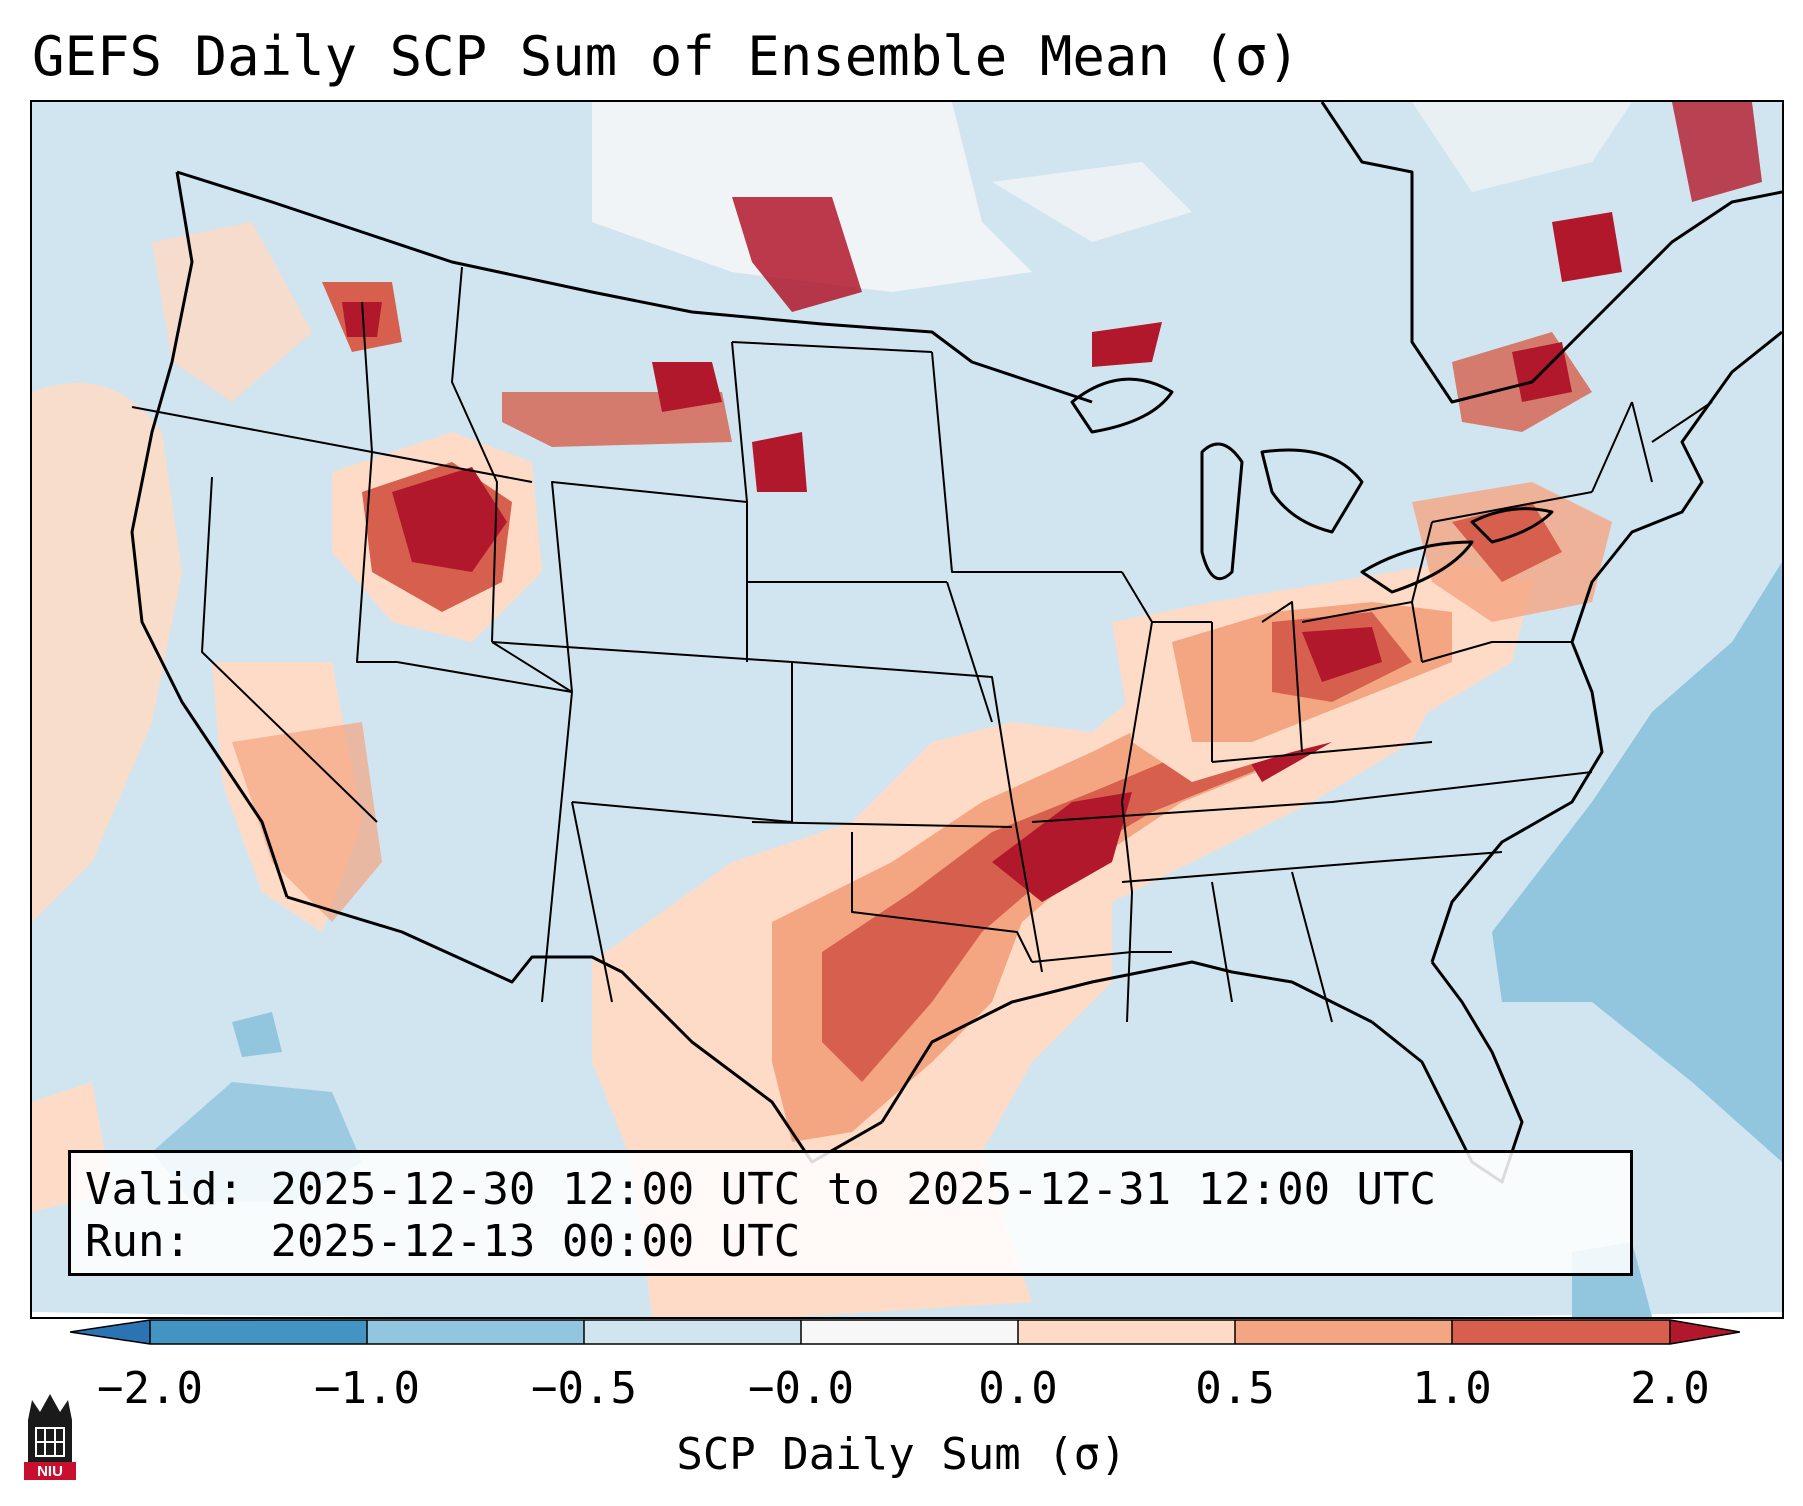  What do you see at coordinates (801, 1388) in the screenshot?
I see `colorbar-tick: −0.0` at bounding box center [801, 1388].